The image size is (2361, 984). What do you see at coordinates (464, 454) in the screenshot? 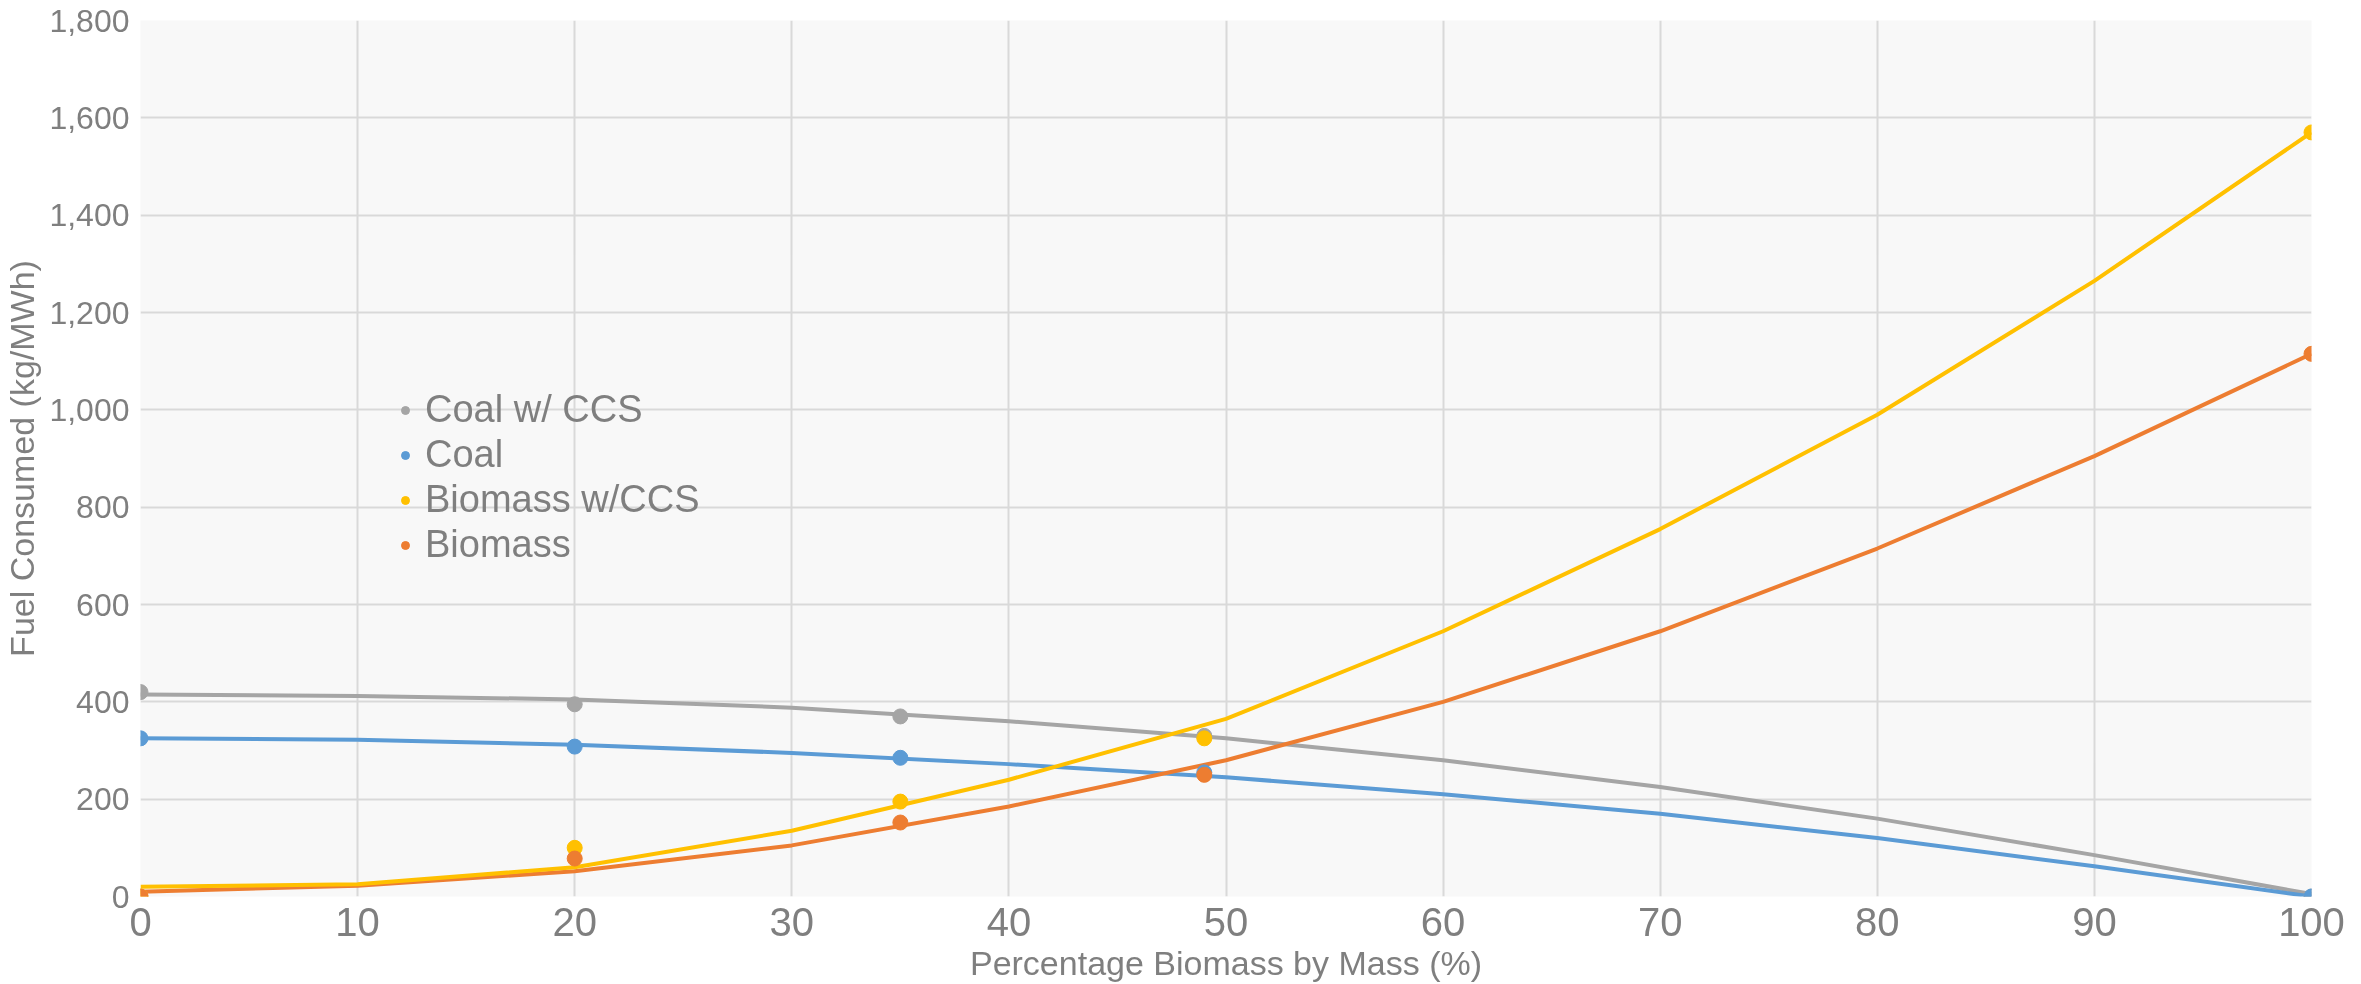
I see `legend-label: Coal` at bounding box center [464, 454].